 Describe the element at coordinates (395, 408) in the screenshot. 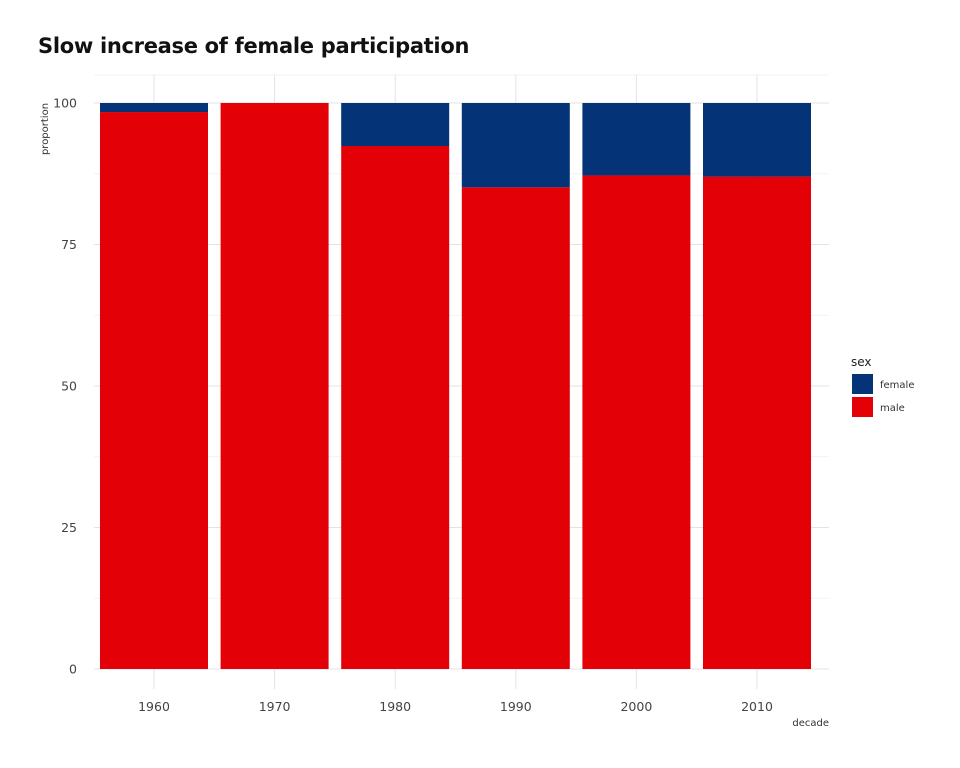

I see `bar-male-1980` at that location.